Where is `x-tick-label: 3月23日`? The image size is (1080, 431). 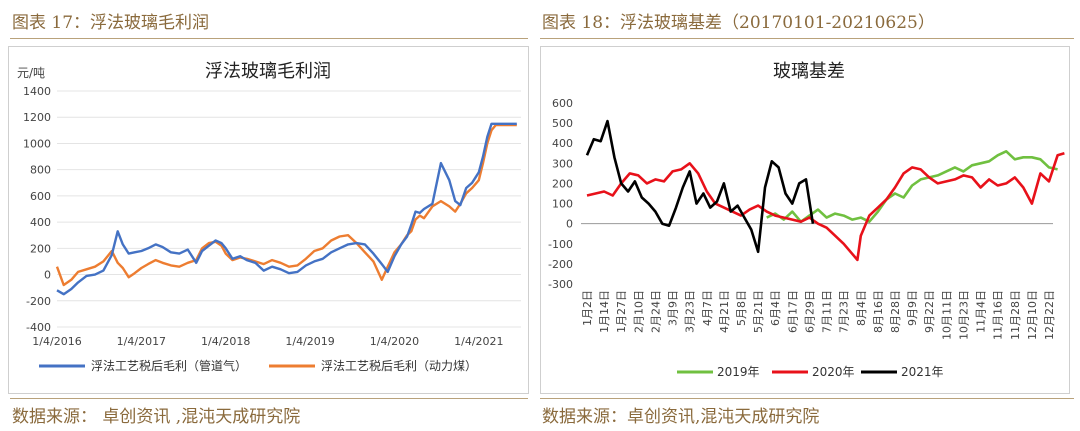
x-tick-label: 3月23日 is located at coordinates (690, 311).